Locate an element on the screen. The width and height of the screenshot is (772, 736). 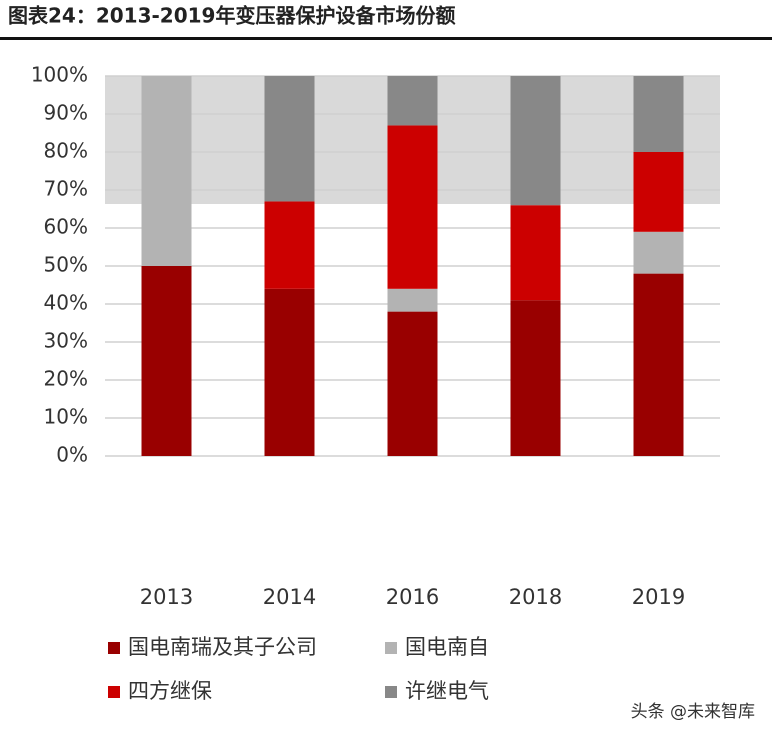
y-tick-label: 100% is located at coordinates (59, 75).